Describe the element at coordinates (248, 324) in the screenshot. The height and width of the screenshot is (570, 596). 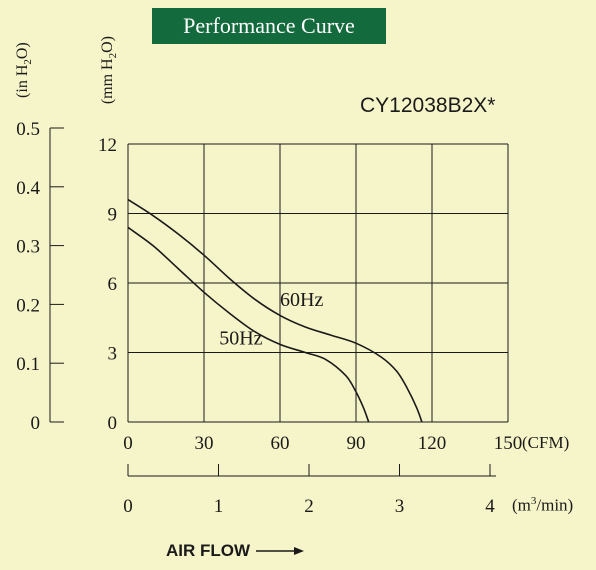
I see `series-line-50hz` at that location.